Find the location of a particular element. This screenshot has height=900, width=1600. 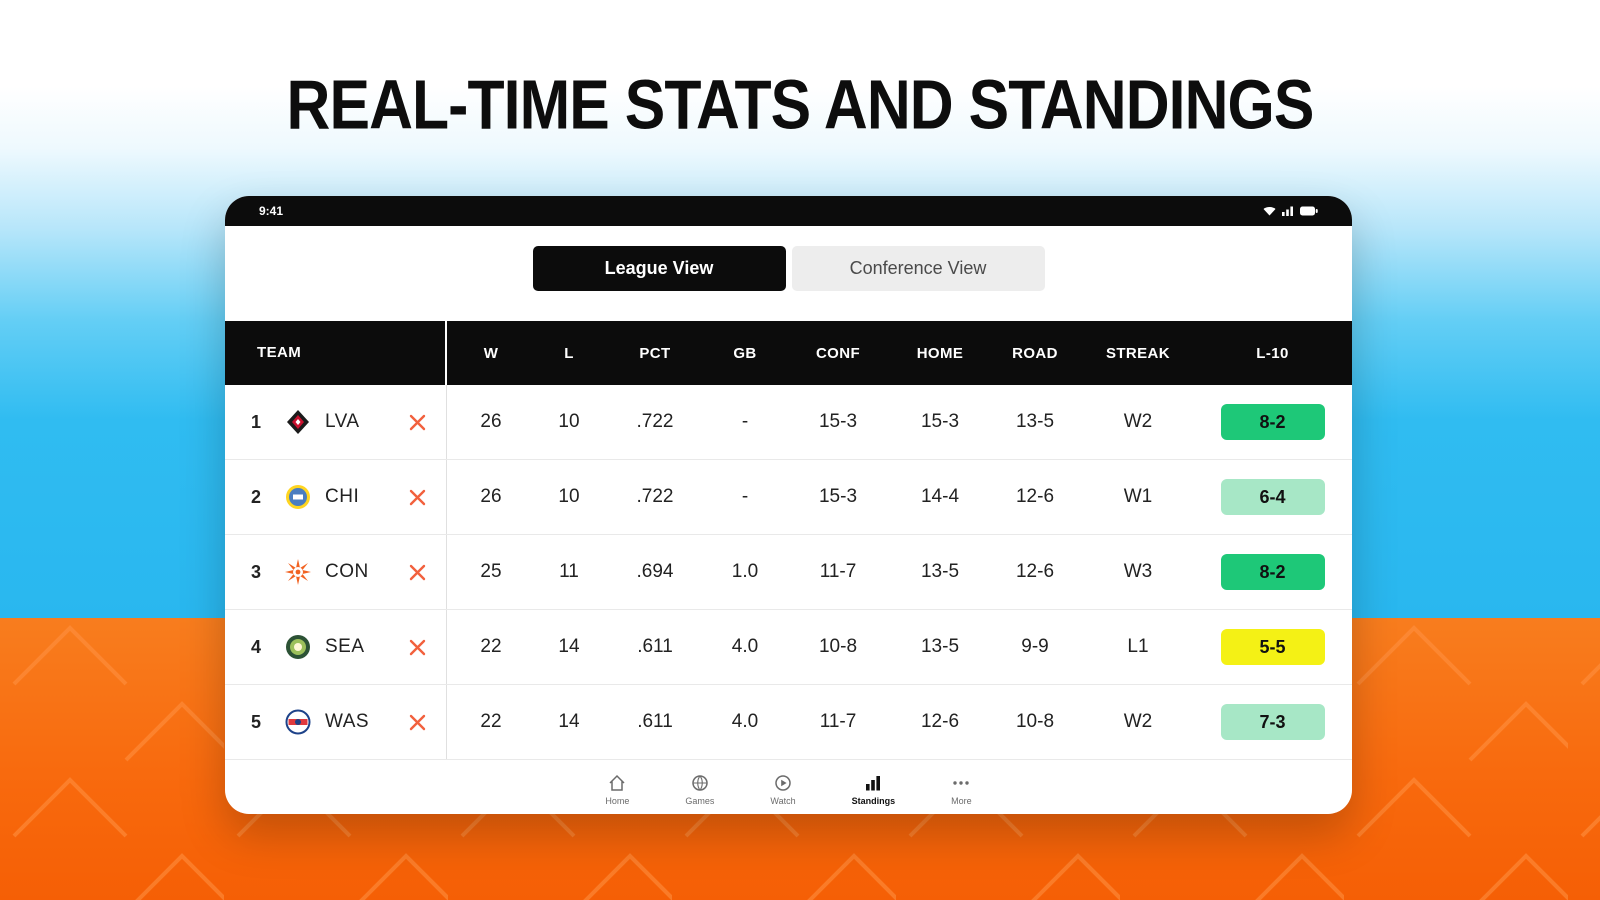

header-road: ROAD is located at coordinates (1035, 353).